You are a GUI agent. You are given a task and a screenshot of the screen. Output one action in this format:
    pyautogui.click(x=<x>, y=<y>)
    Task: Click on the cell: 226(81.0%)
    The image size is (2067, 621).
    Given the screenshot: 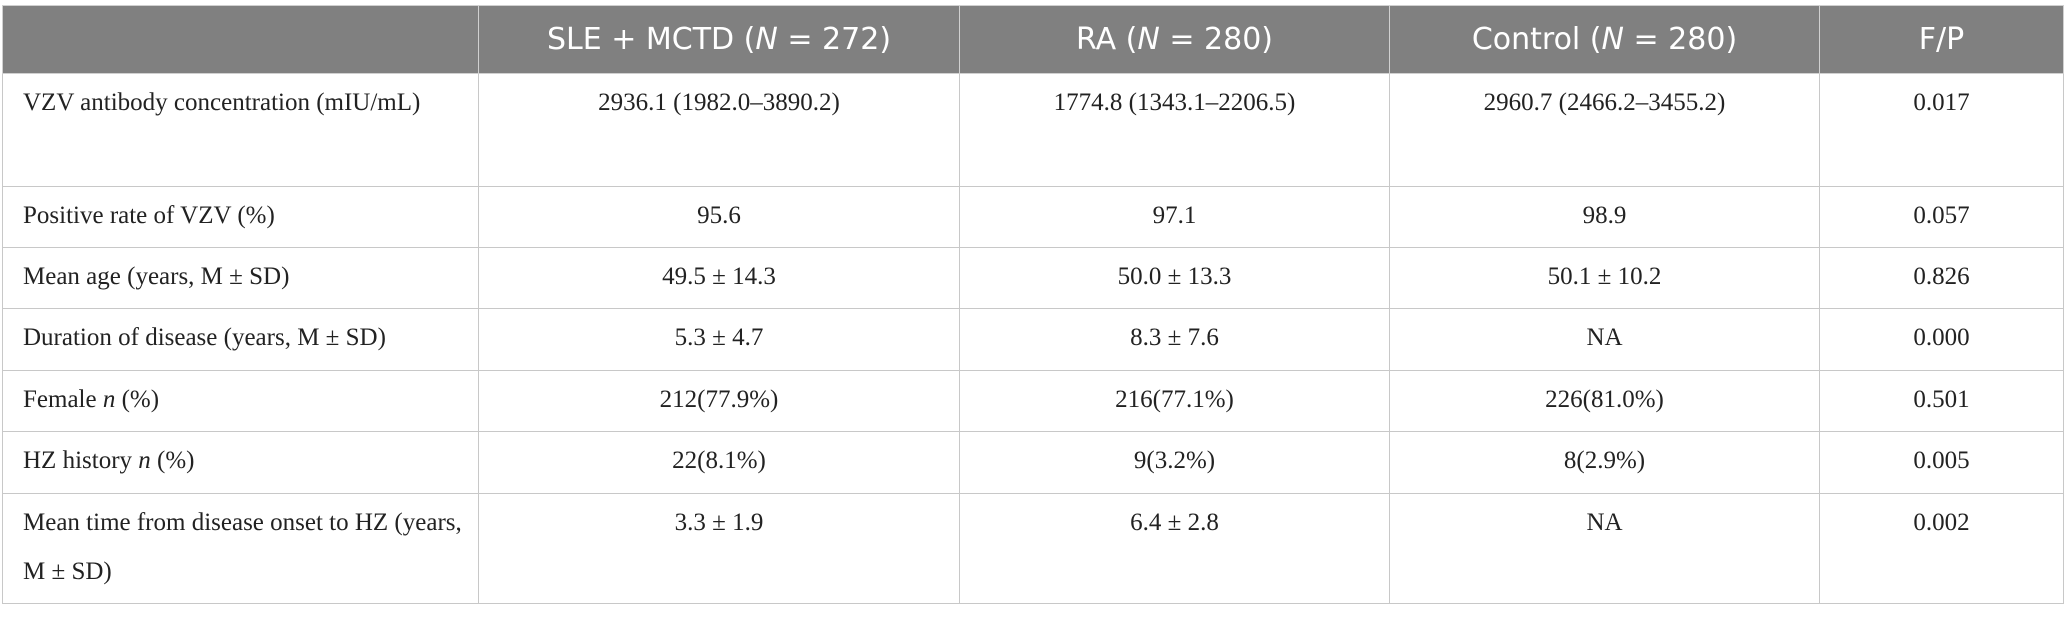 What is the action you would take?
    pyautogui.click(x=1604, y=401)
    